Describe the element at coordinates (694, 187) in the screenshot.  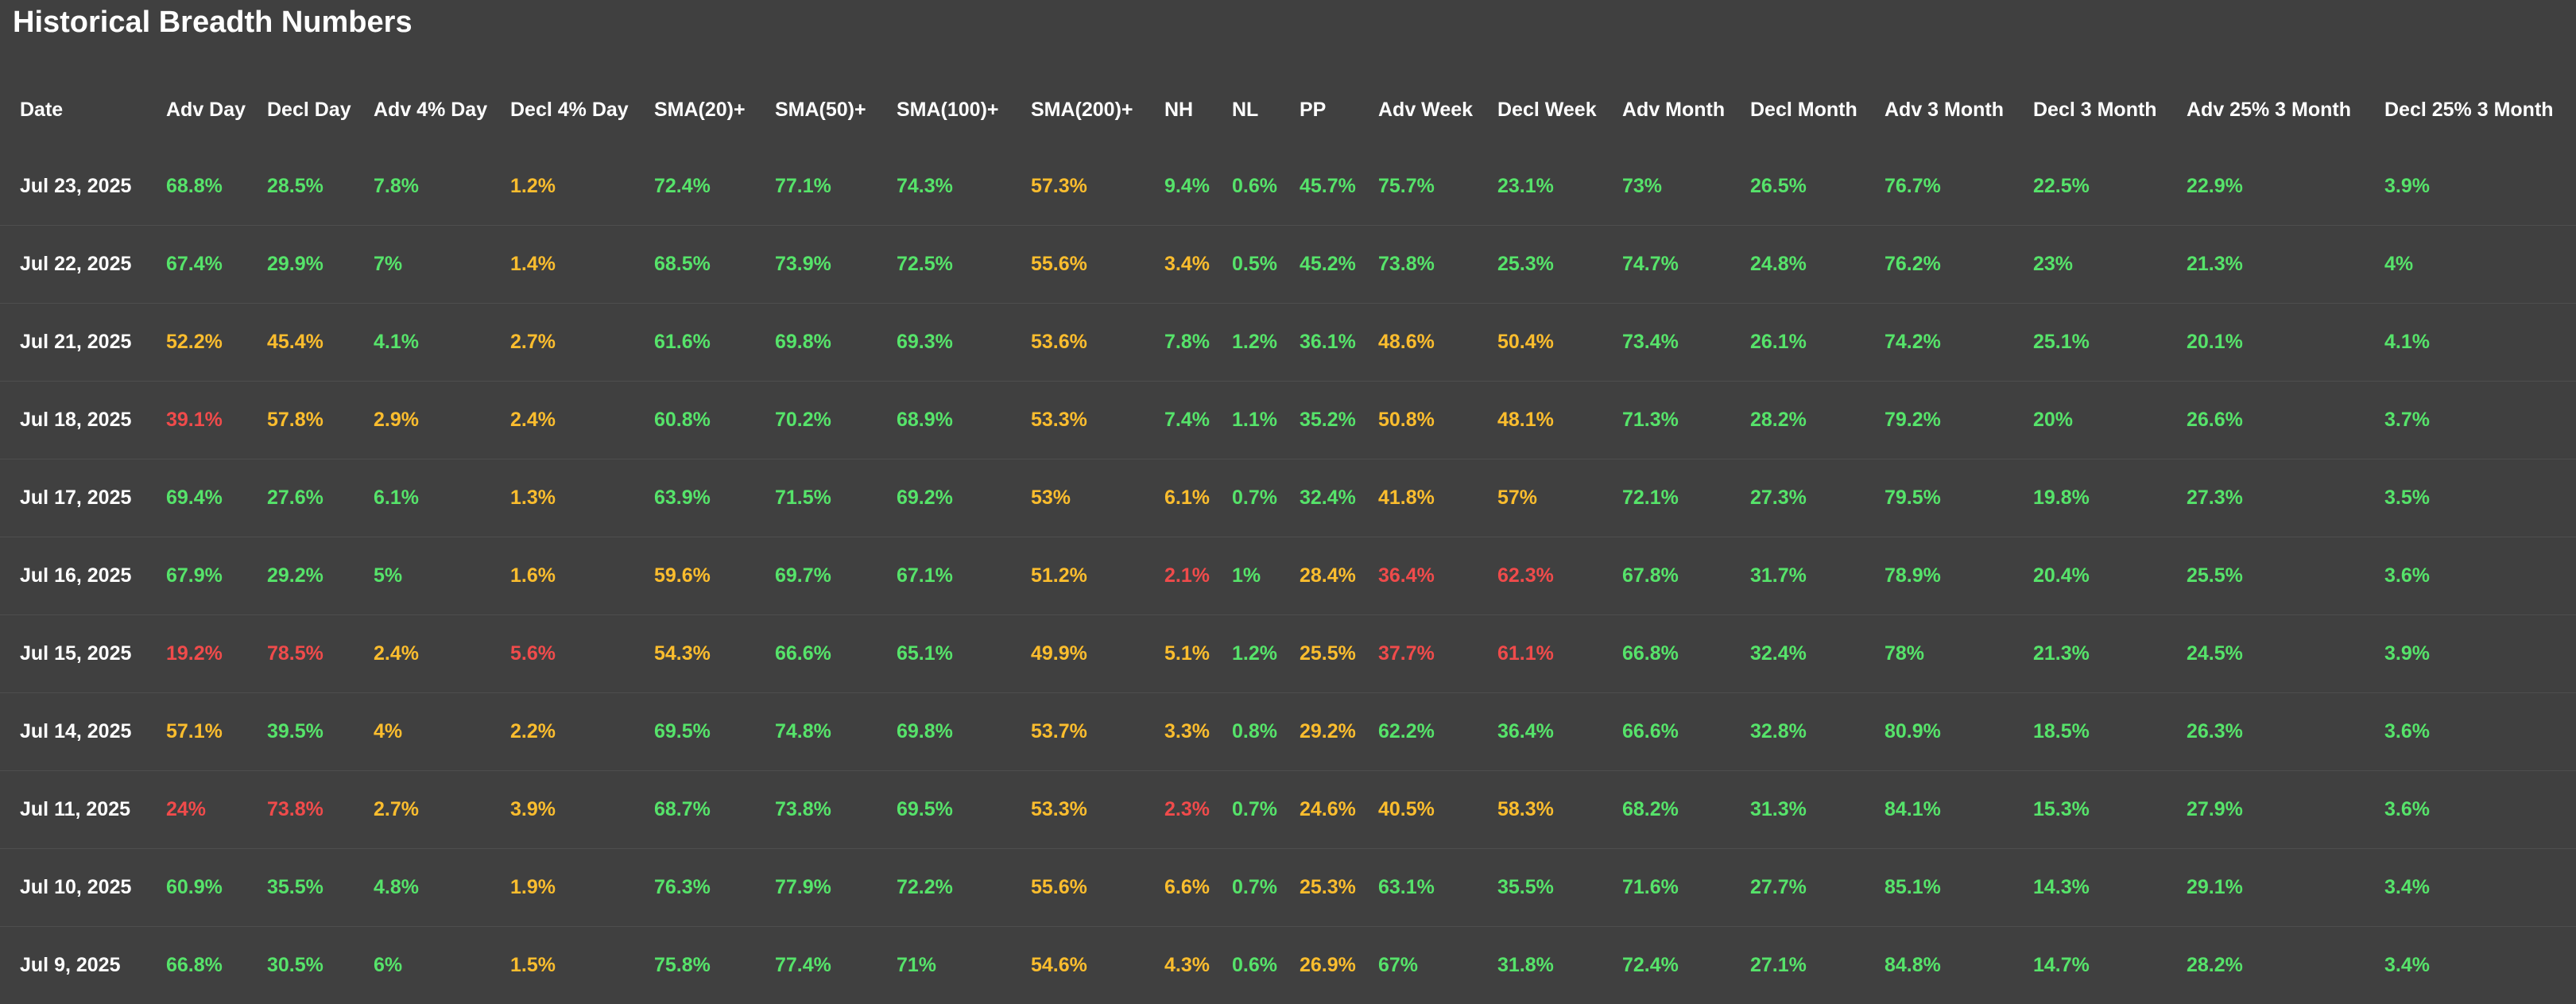
I see `cell-sma-20: 72.4%` at that location.